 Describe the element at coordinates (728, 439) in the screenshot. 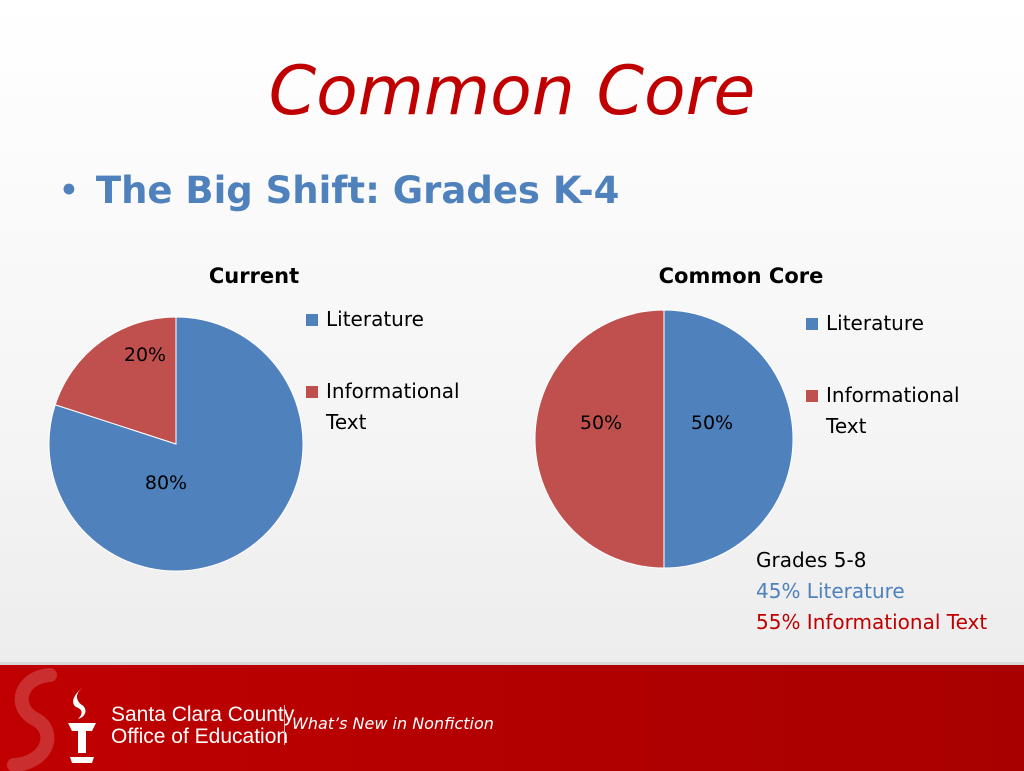

I see `pie-slice-literature` at that location.